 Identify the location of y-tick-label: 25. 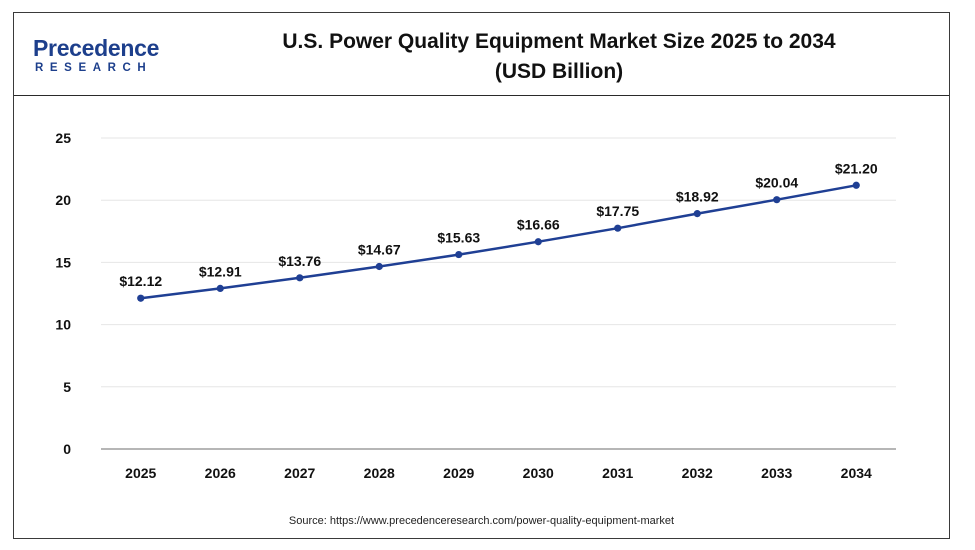
(63, 138).